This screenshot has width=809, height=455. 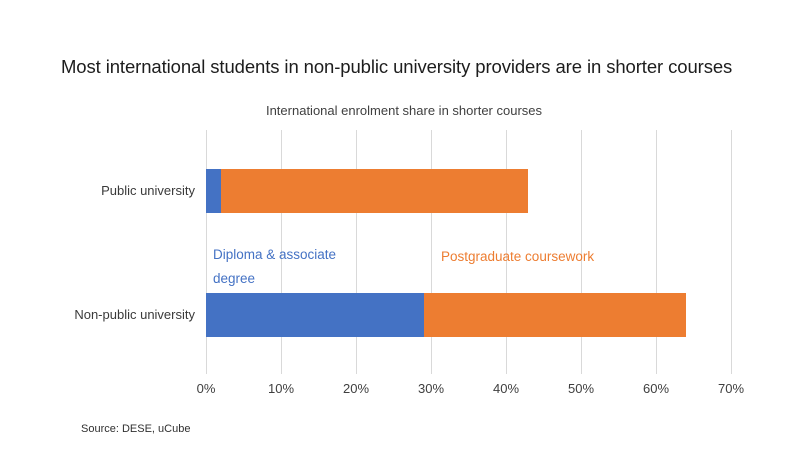 What do you see at coordinates (281, 388) in the screenshot?
I see `x-tick-label: 10%` at bounding box center [281, 388].